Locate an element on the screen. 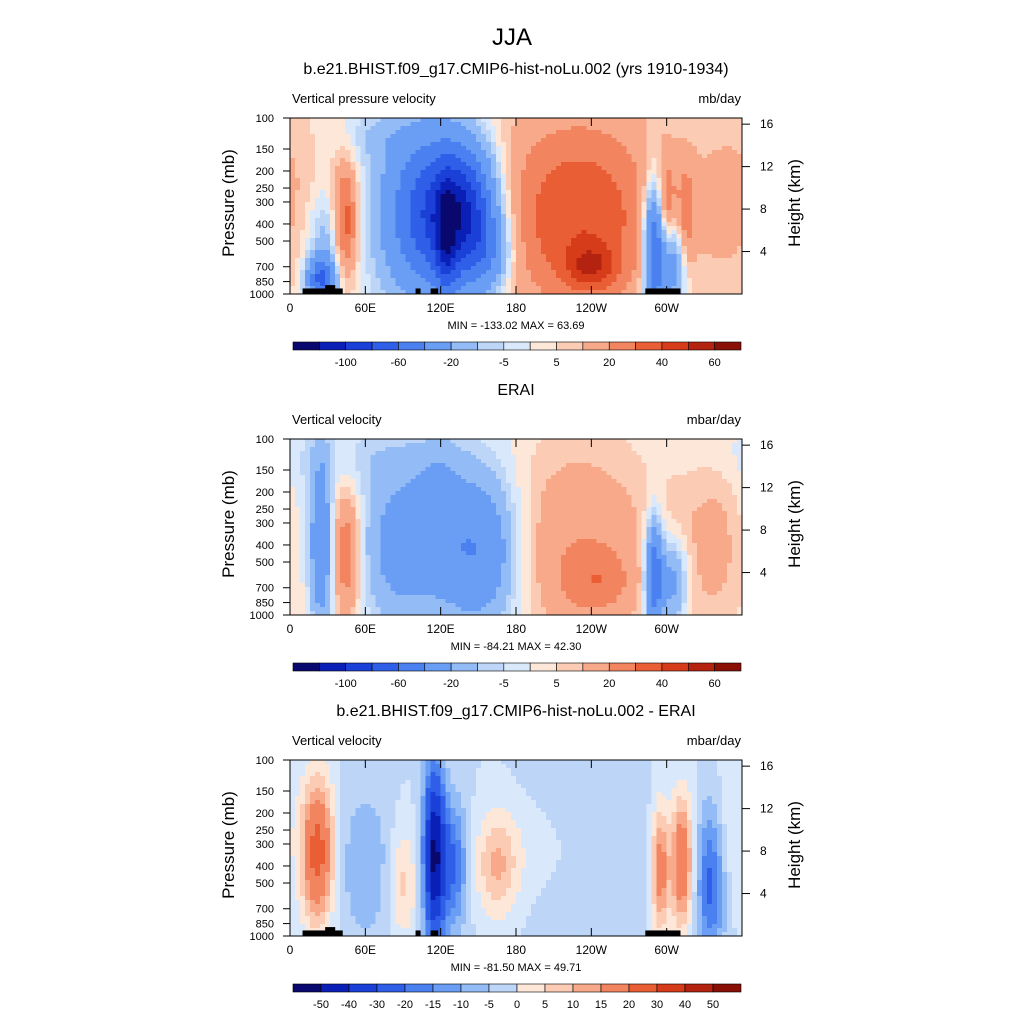 The width and height of the screenshot is (1024, 1024). height-tick-label: 4 is located at coordinates (763, 252).